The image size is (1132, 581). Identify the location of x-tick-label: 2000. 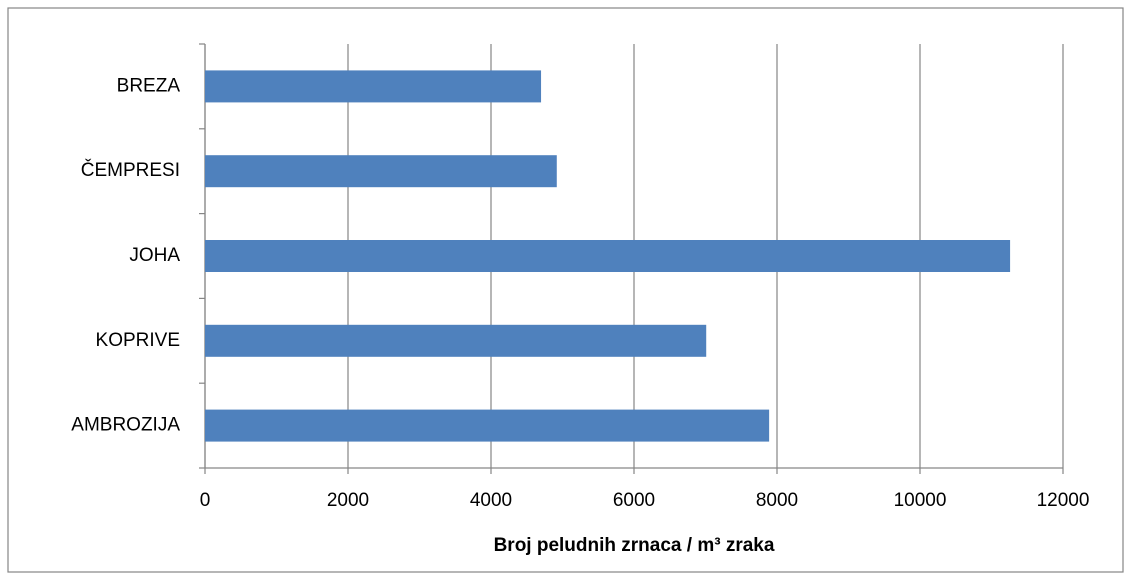
(348, 500).